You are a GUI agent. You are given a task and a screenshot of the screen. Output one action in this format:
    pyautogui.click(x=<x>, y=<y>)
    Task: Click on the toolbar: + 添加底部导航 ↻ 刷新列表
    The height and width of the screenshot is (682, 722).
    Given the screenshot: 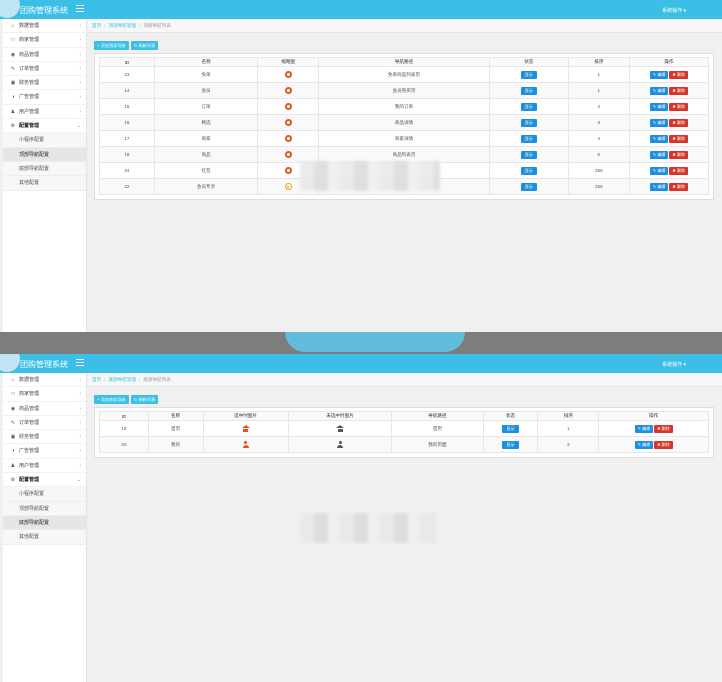 What is the action you would take?
    pyautogui.click(x=127, y=399)
    